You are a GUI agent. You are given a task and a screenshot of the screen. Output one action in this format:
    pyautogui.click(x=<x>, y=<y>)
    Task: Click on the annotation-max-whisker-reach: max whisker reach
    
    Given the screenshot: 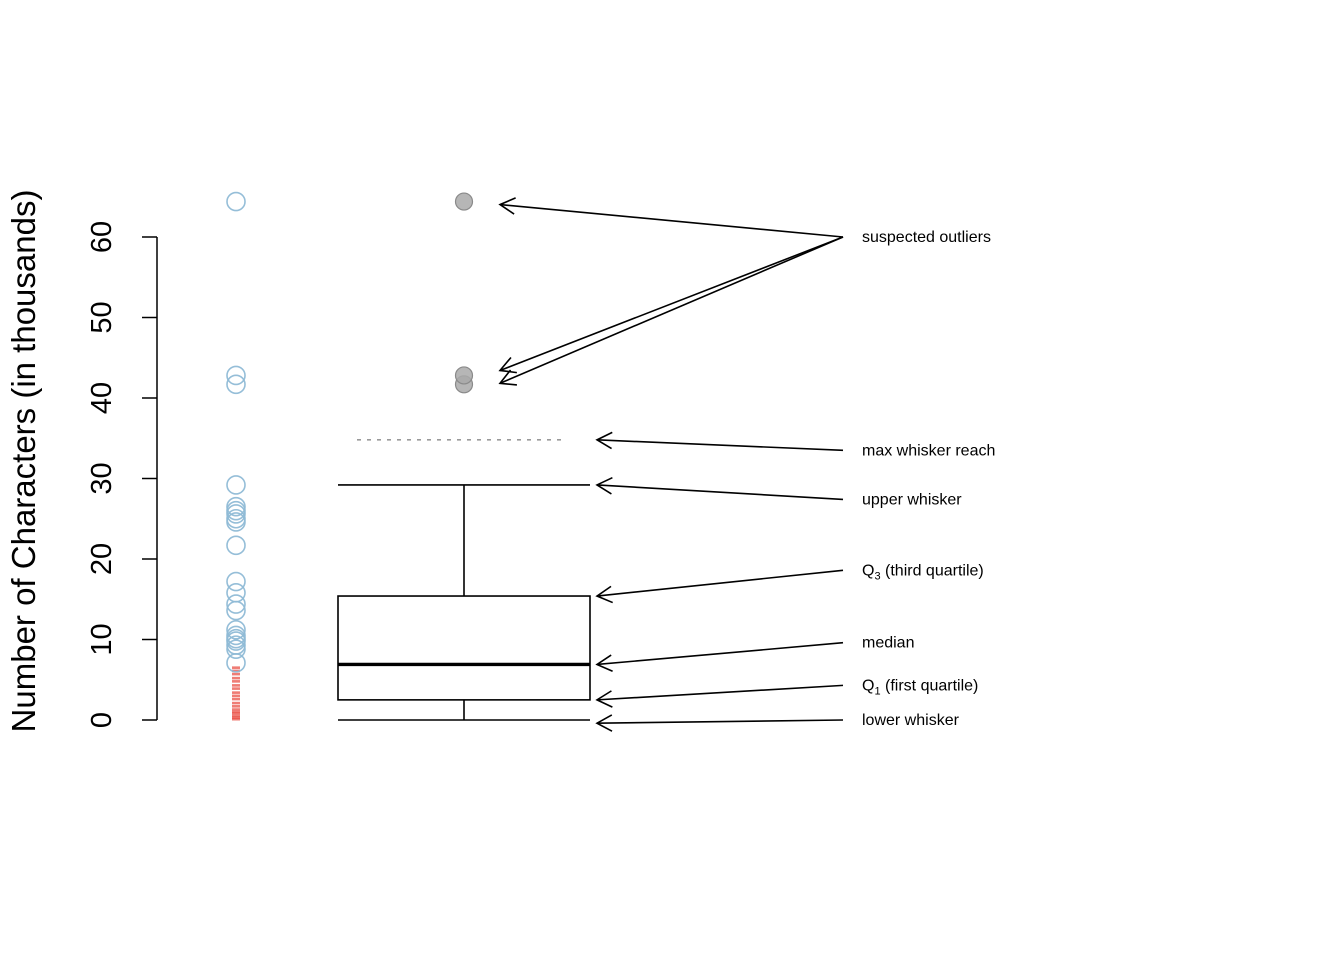 What is the action you would take?
    pyautogui.click(x=795, y=445)
    